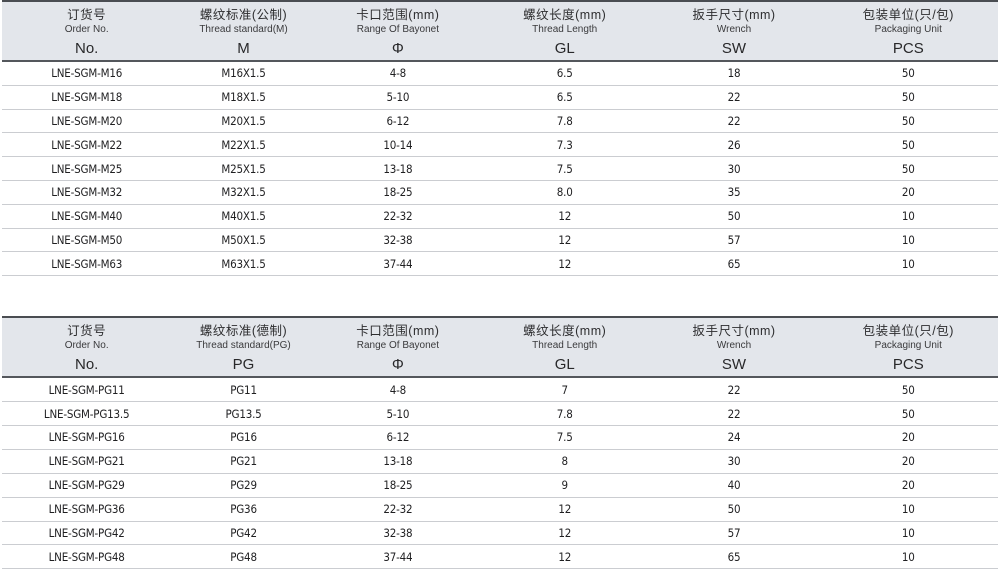 The image size is (1000, 575). I want to click on table-cell: LNE-SGM-PG29, so click(86, 485).